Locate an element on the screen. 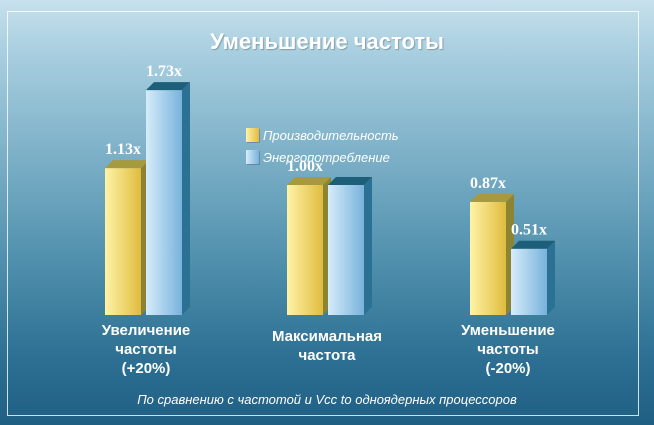  category-label-decrease: Уменьшение частоты (-20%) is located at coordinates (508, 349).